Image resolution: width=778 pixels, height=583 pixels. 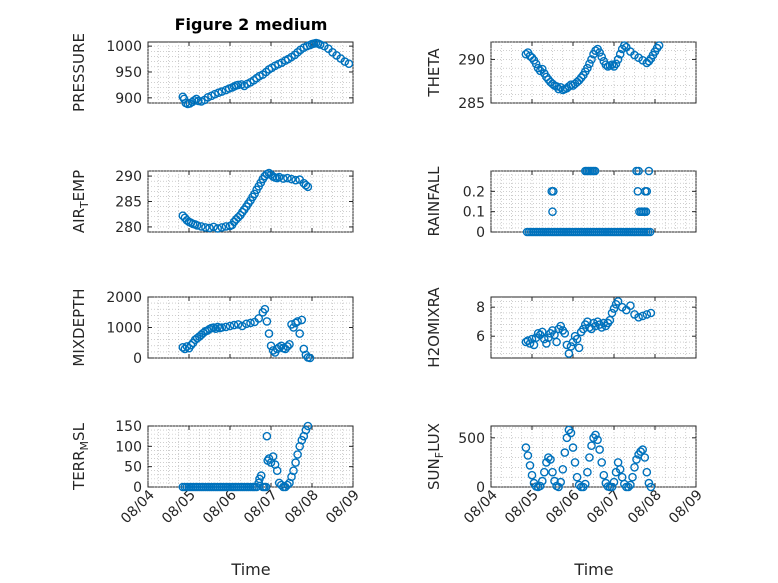 What do you see at coordinates (133, 468) in the screenshot?
I see `y-tick-label: 50` at bounding box center [133, 468].